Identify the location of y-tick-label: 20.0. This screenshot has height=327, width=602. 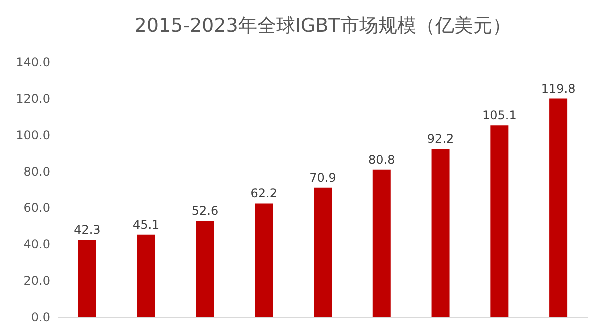
(37, 281).